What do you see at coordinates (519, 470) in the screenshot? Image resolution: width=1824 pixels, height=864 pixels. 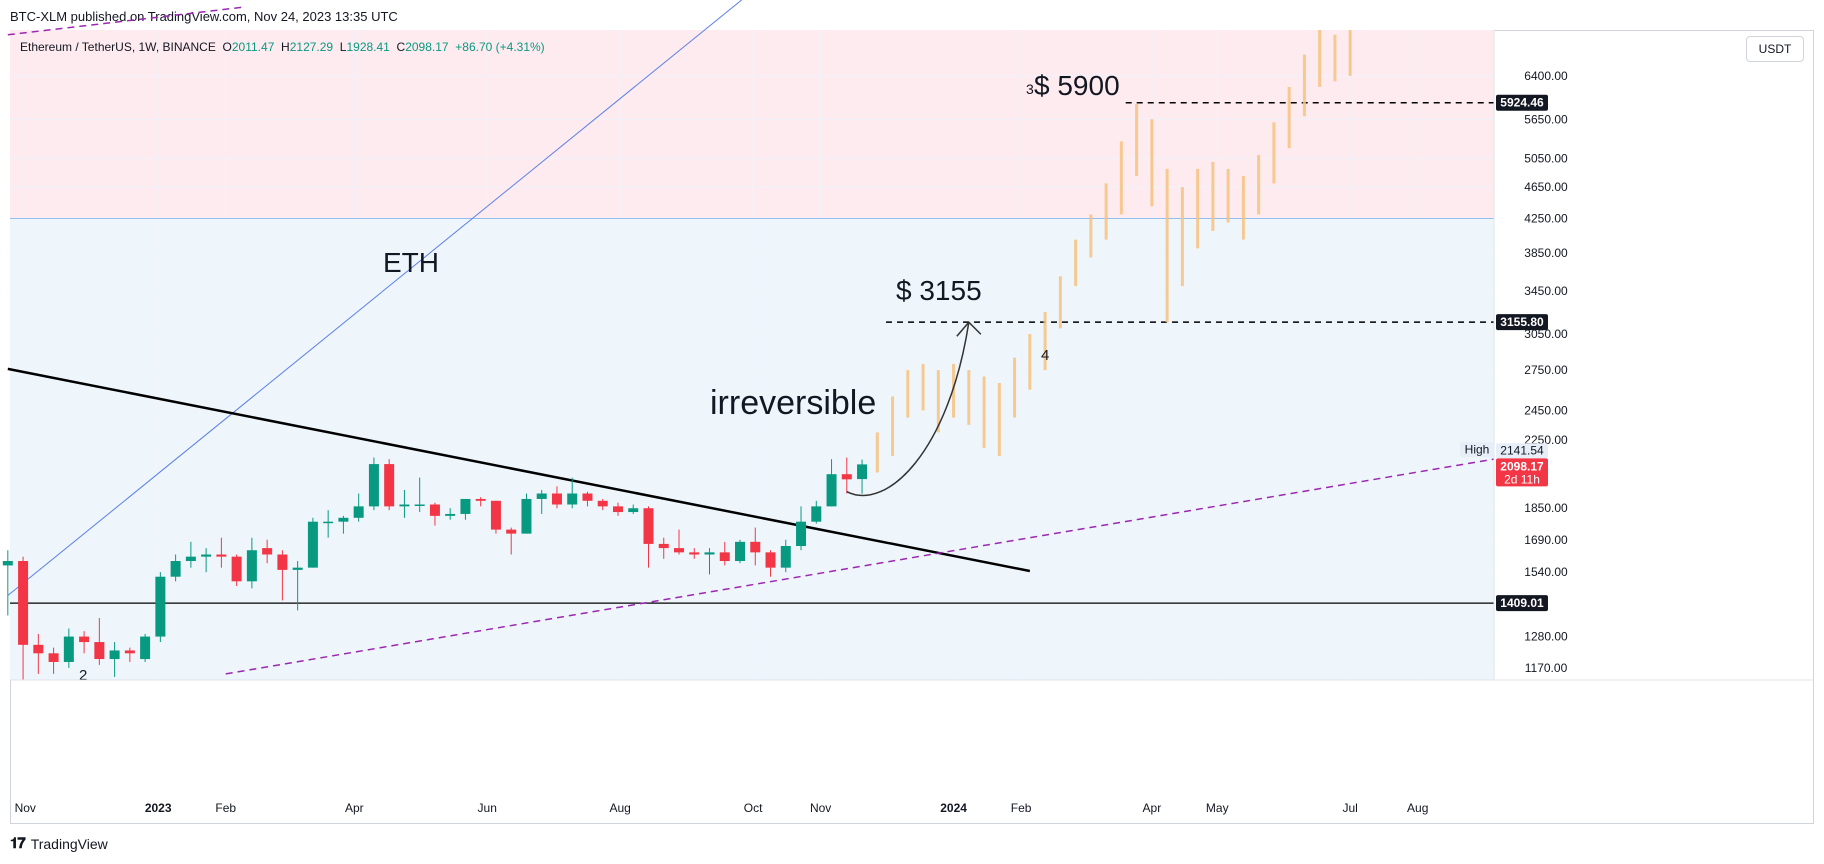 I see `descending-trendline` at bounding box center [519, 470].